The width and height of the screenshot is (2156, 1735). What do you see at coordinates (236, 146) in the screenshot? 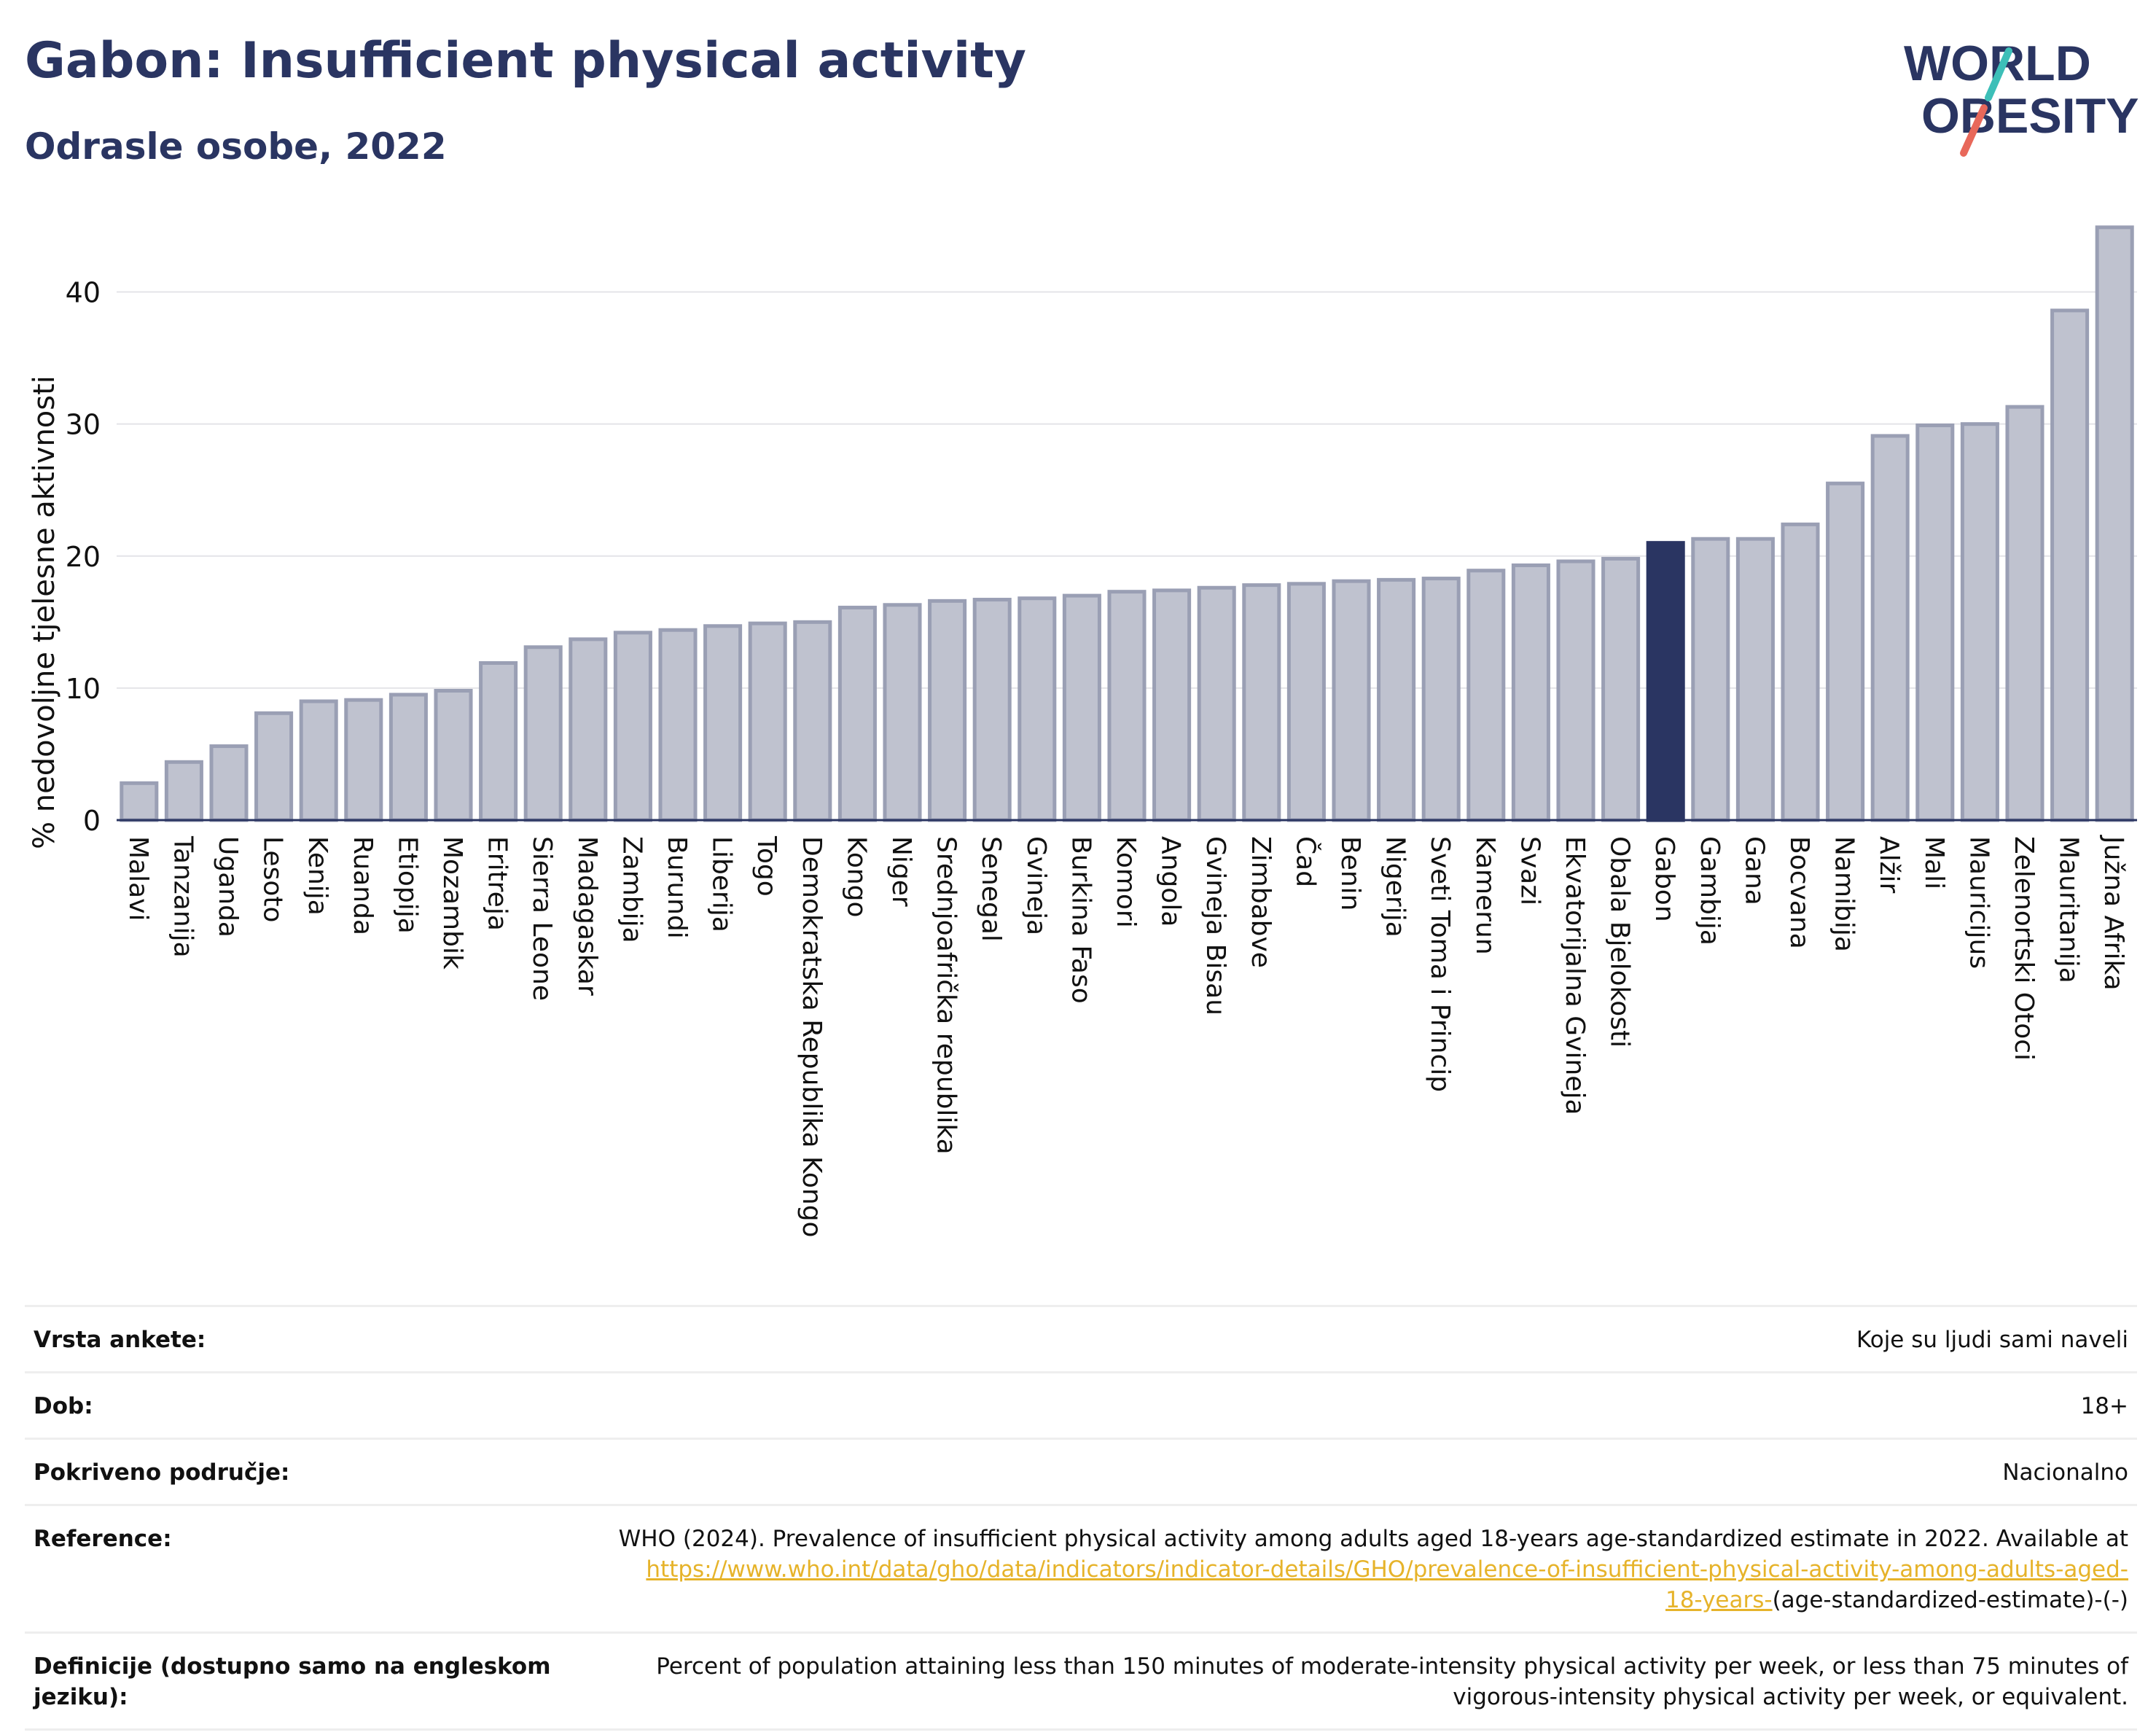
I see `page-subtitle: Odrasle osobe, 2022` at bounding box center [236, 146].